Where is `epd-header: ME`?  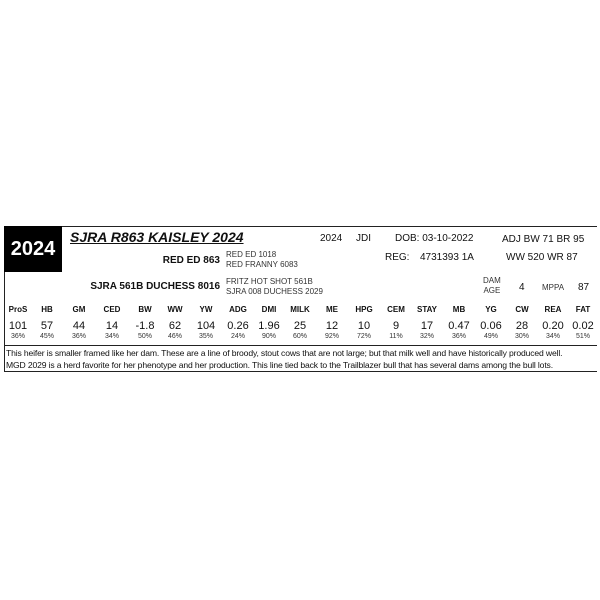
epd-header: ME is located at coordinates (332, 309).